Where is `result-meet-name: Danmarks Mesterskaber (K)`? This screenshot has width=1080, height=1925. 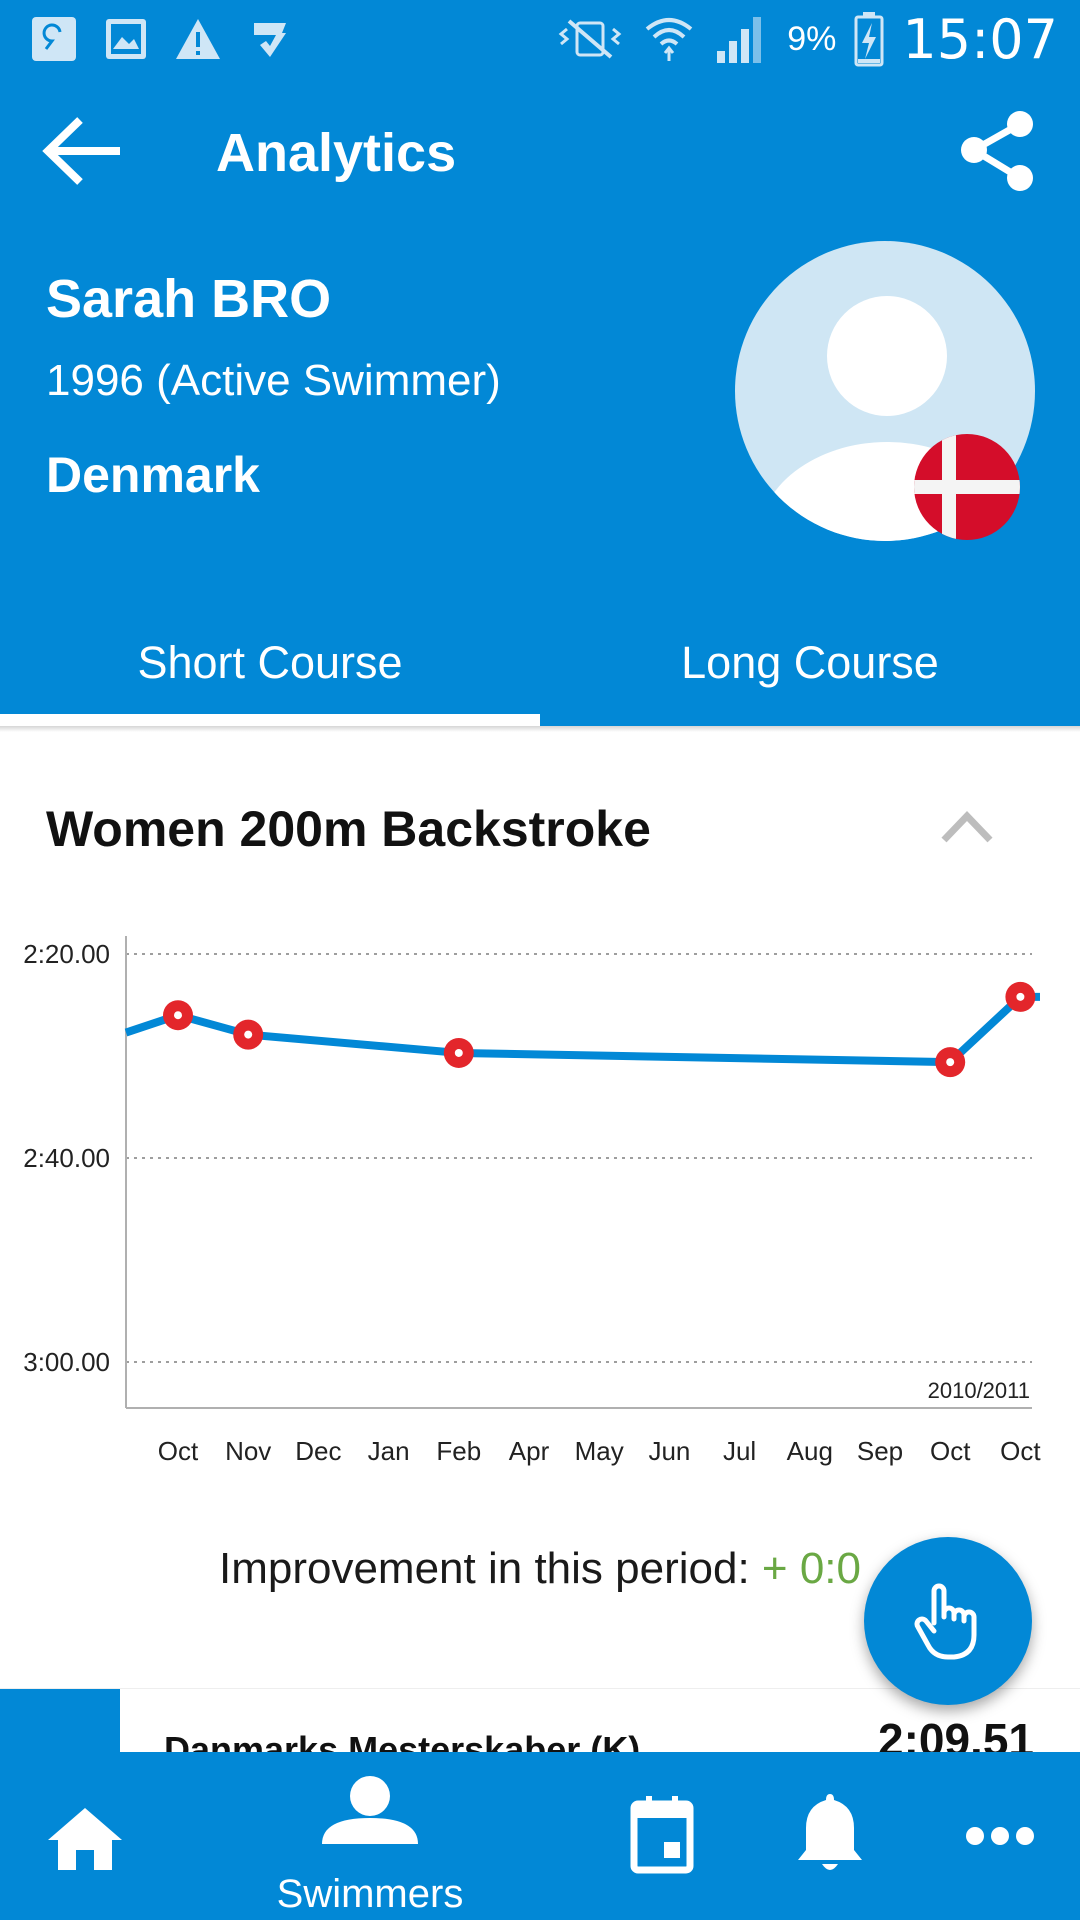 result-meet-name: Danmarks Mesterskaber (K) is located at coordinates (402, 1741).